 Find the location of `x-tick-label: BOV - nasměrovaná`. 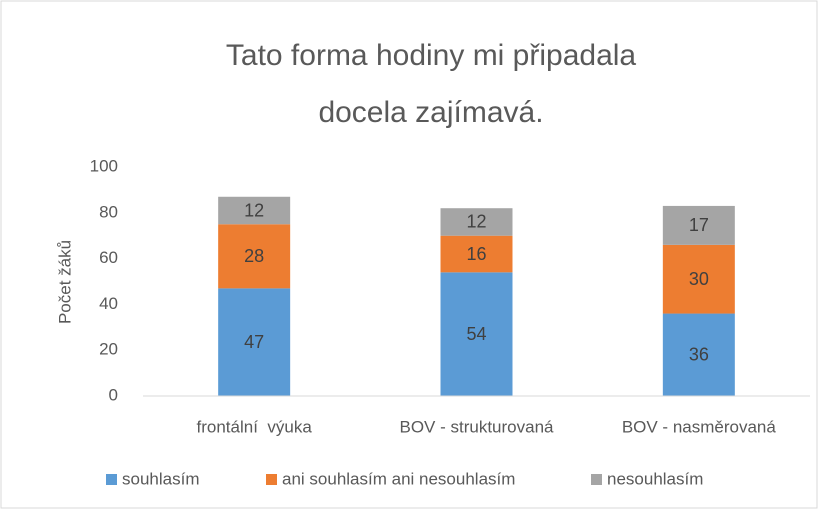

x-tick-label: BOV - nasměrovaná is located at coordinates (699, 426).